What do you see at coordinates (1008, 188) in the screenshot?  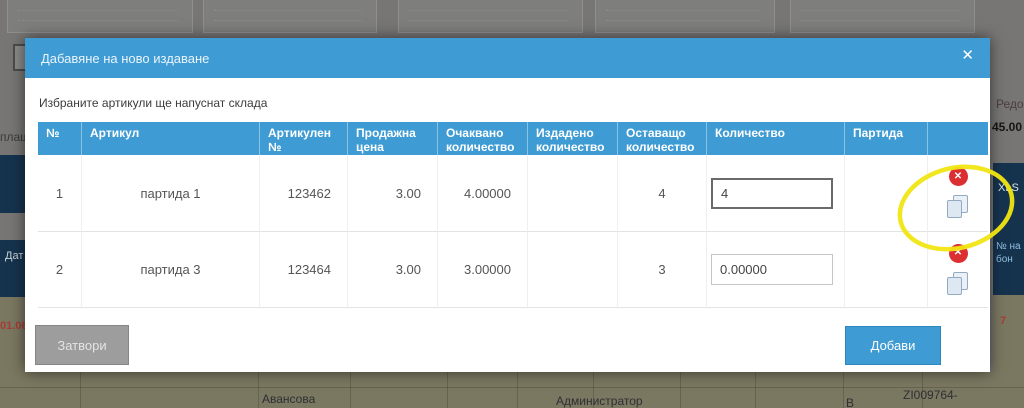 I see `xls-export-button: XLS` at bounding box center [1008, 188].